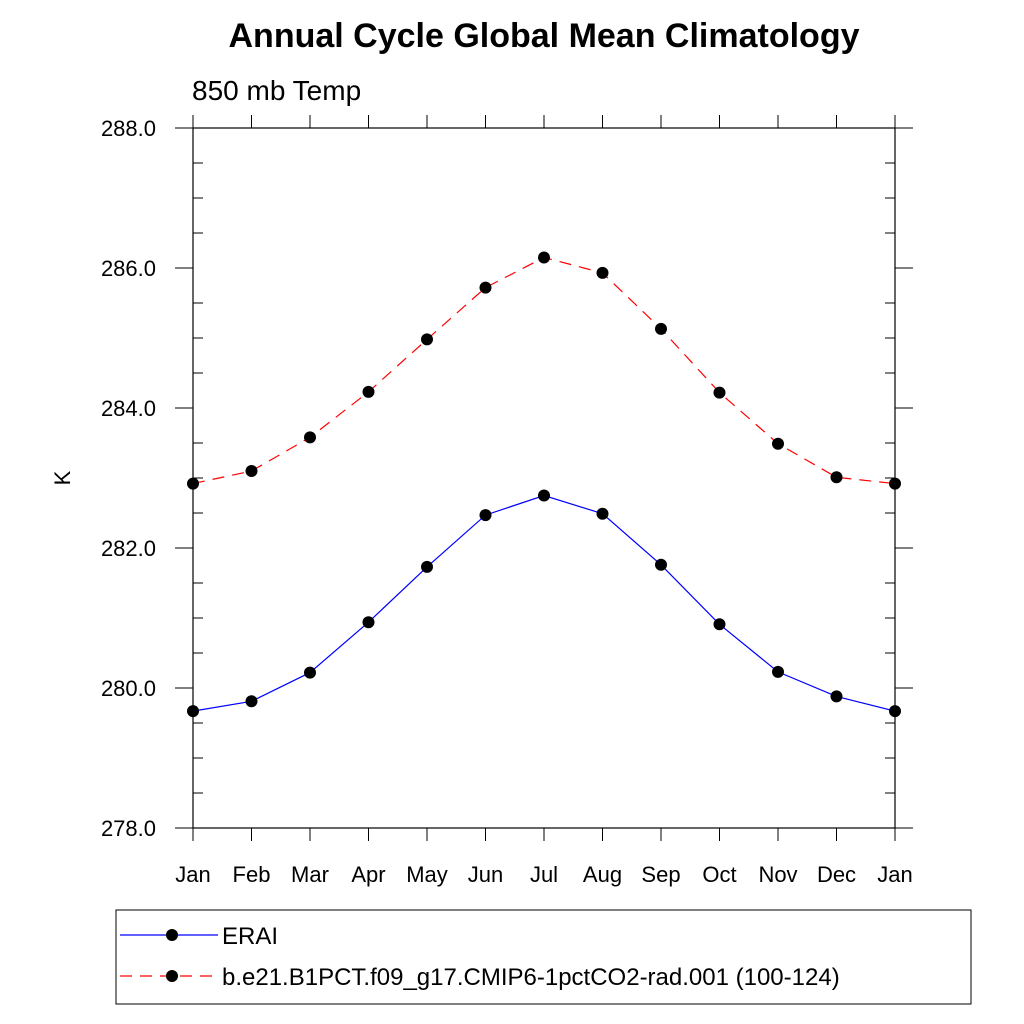 This screenshot has height=1024, width=1024. What do you see at coordinates (252, 874) in the screenshot?
I see `x-tick-label: Feb` at bounding box center [252, 874].